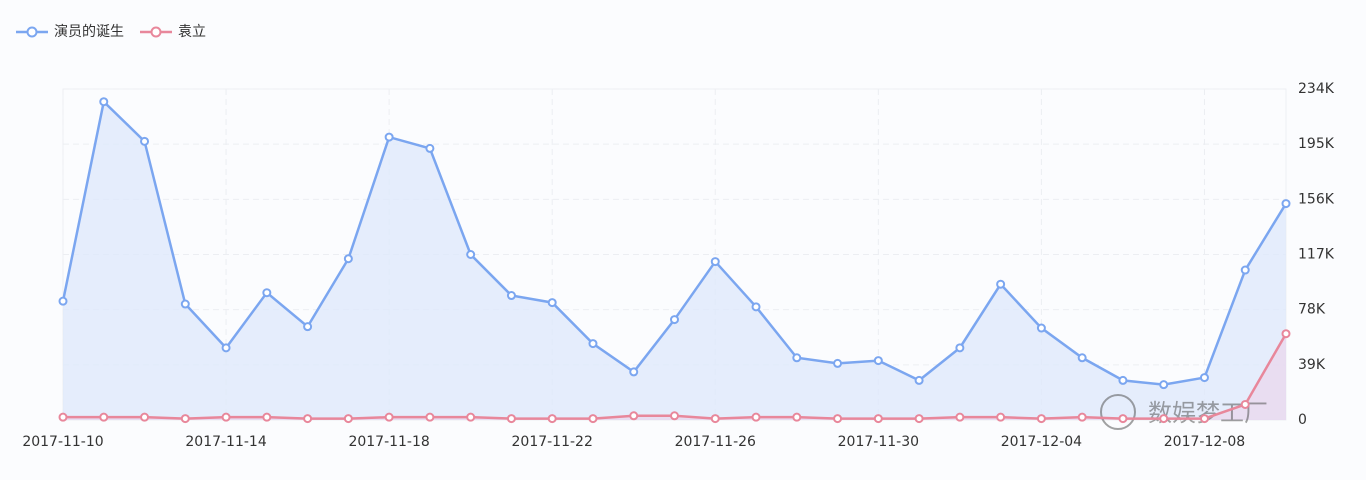 Image resolution: width=1366 pixels, height=480 pixels. What do you see at coordinates (1316, 89) in the screenshot?
I see `y-tick-label: 234K` at bounding box center [1316, 89].